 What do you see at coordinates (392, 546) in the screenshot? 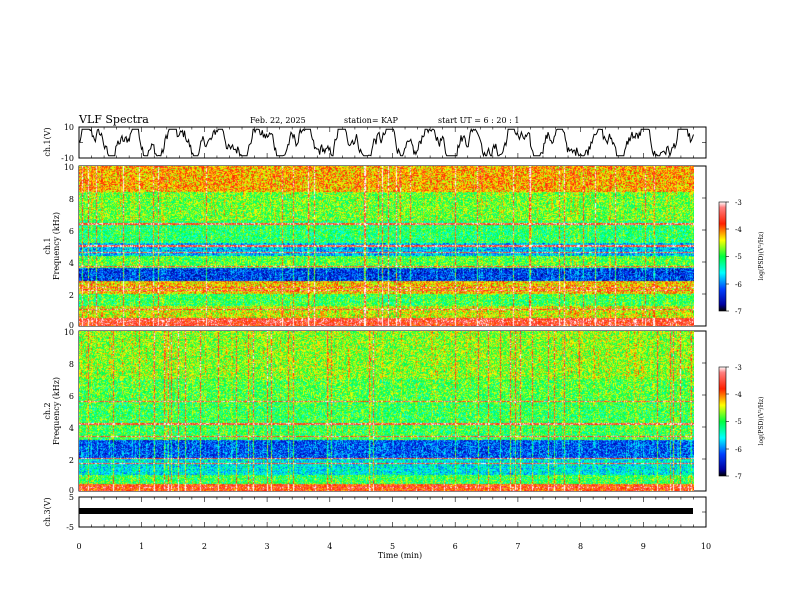
I see `xtick-5: 5` at bounding box center [392, 546].